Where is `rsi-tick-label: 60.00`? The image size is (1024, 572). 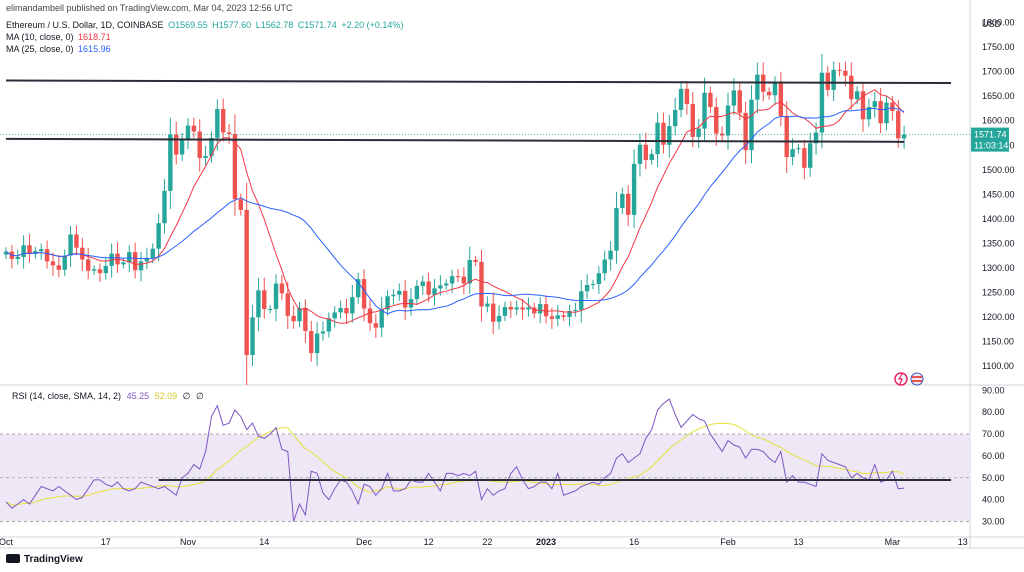 rsi-tick-label: 60.00 is located at coordinates (993, 456).